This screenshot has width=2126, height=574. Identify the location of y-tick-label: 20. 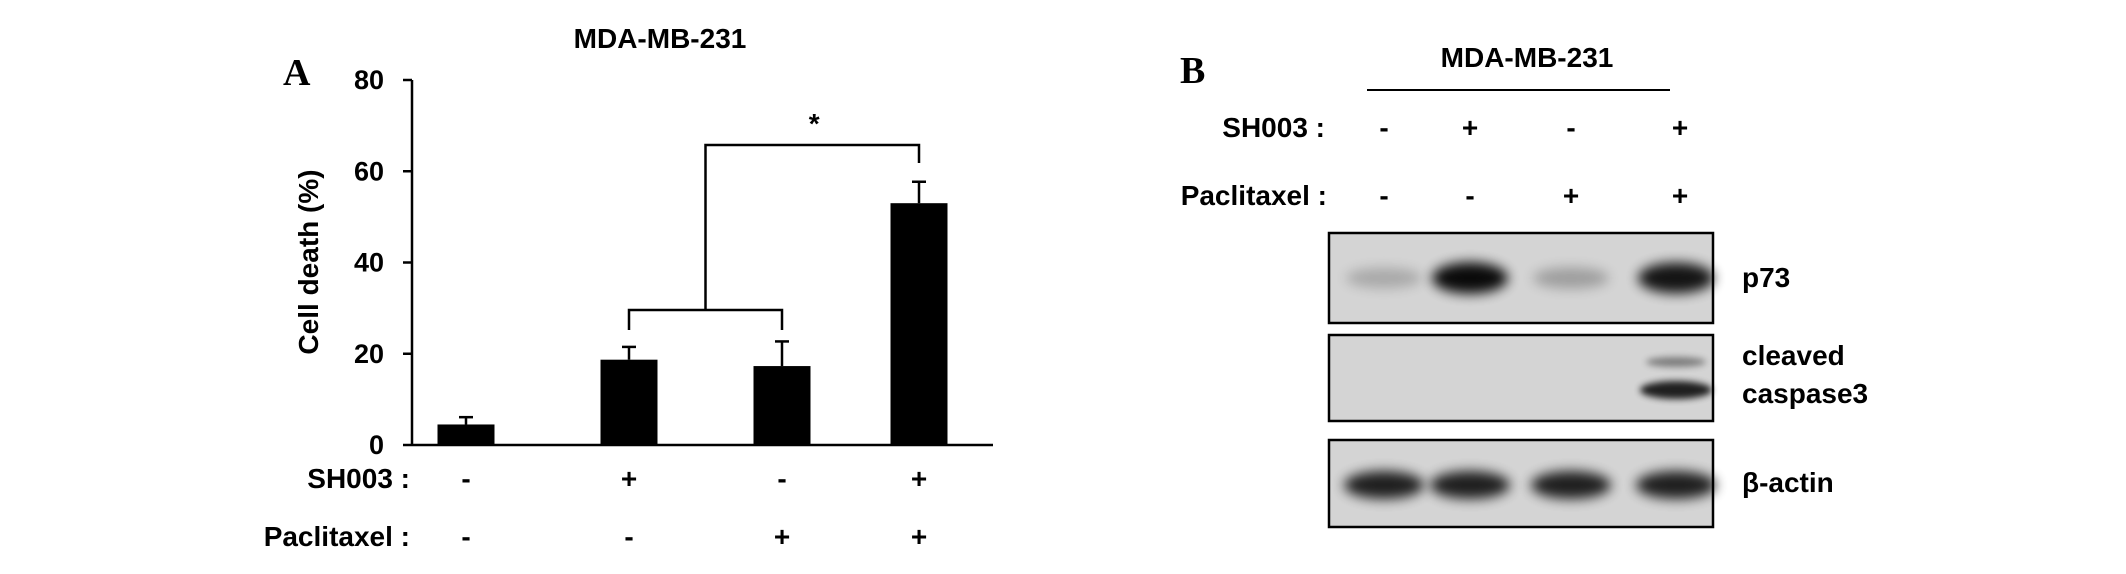
(369, 354).